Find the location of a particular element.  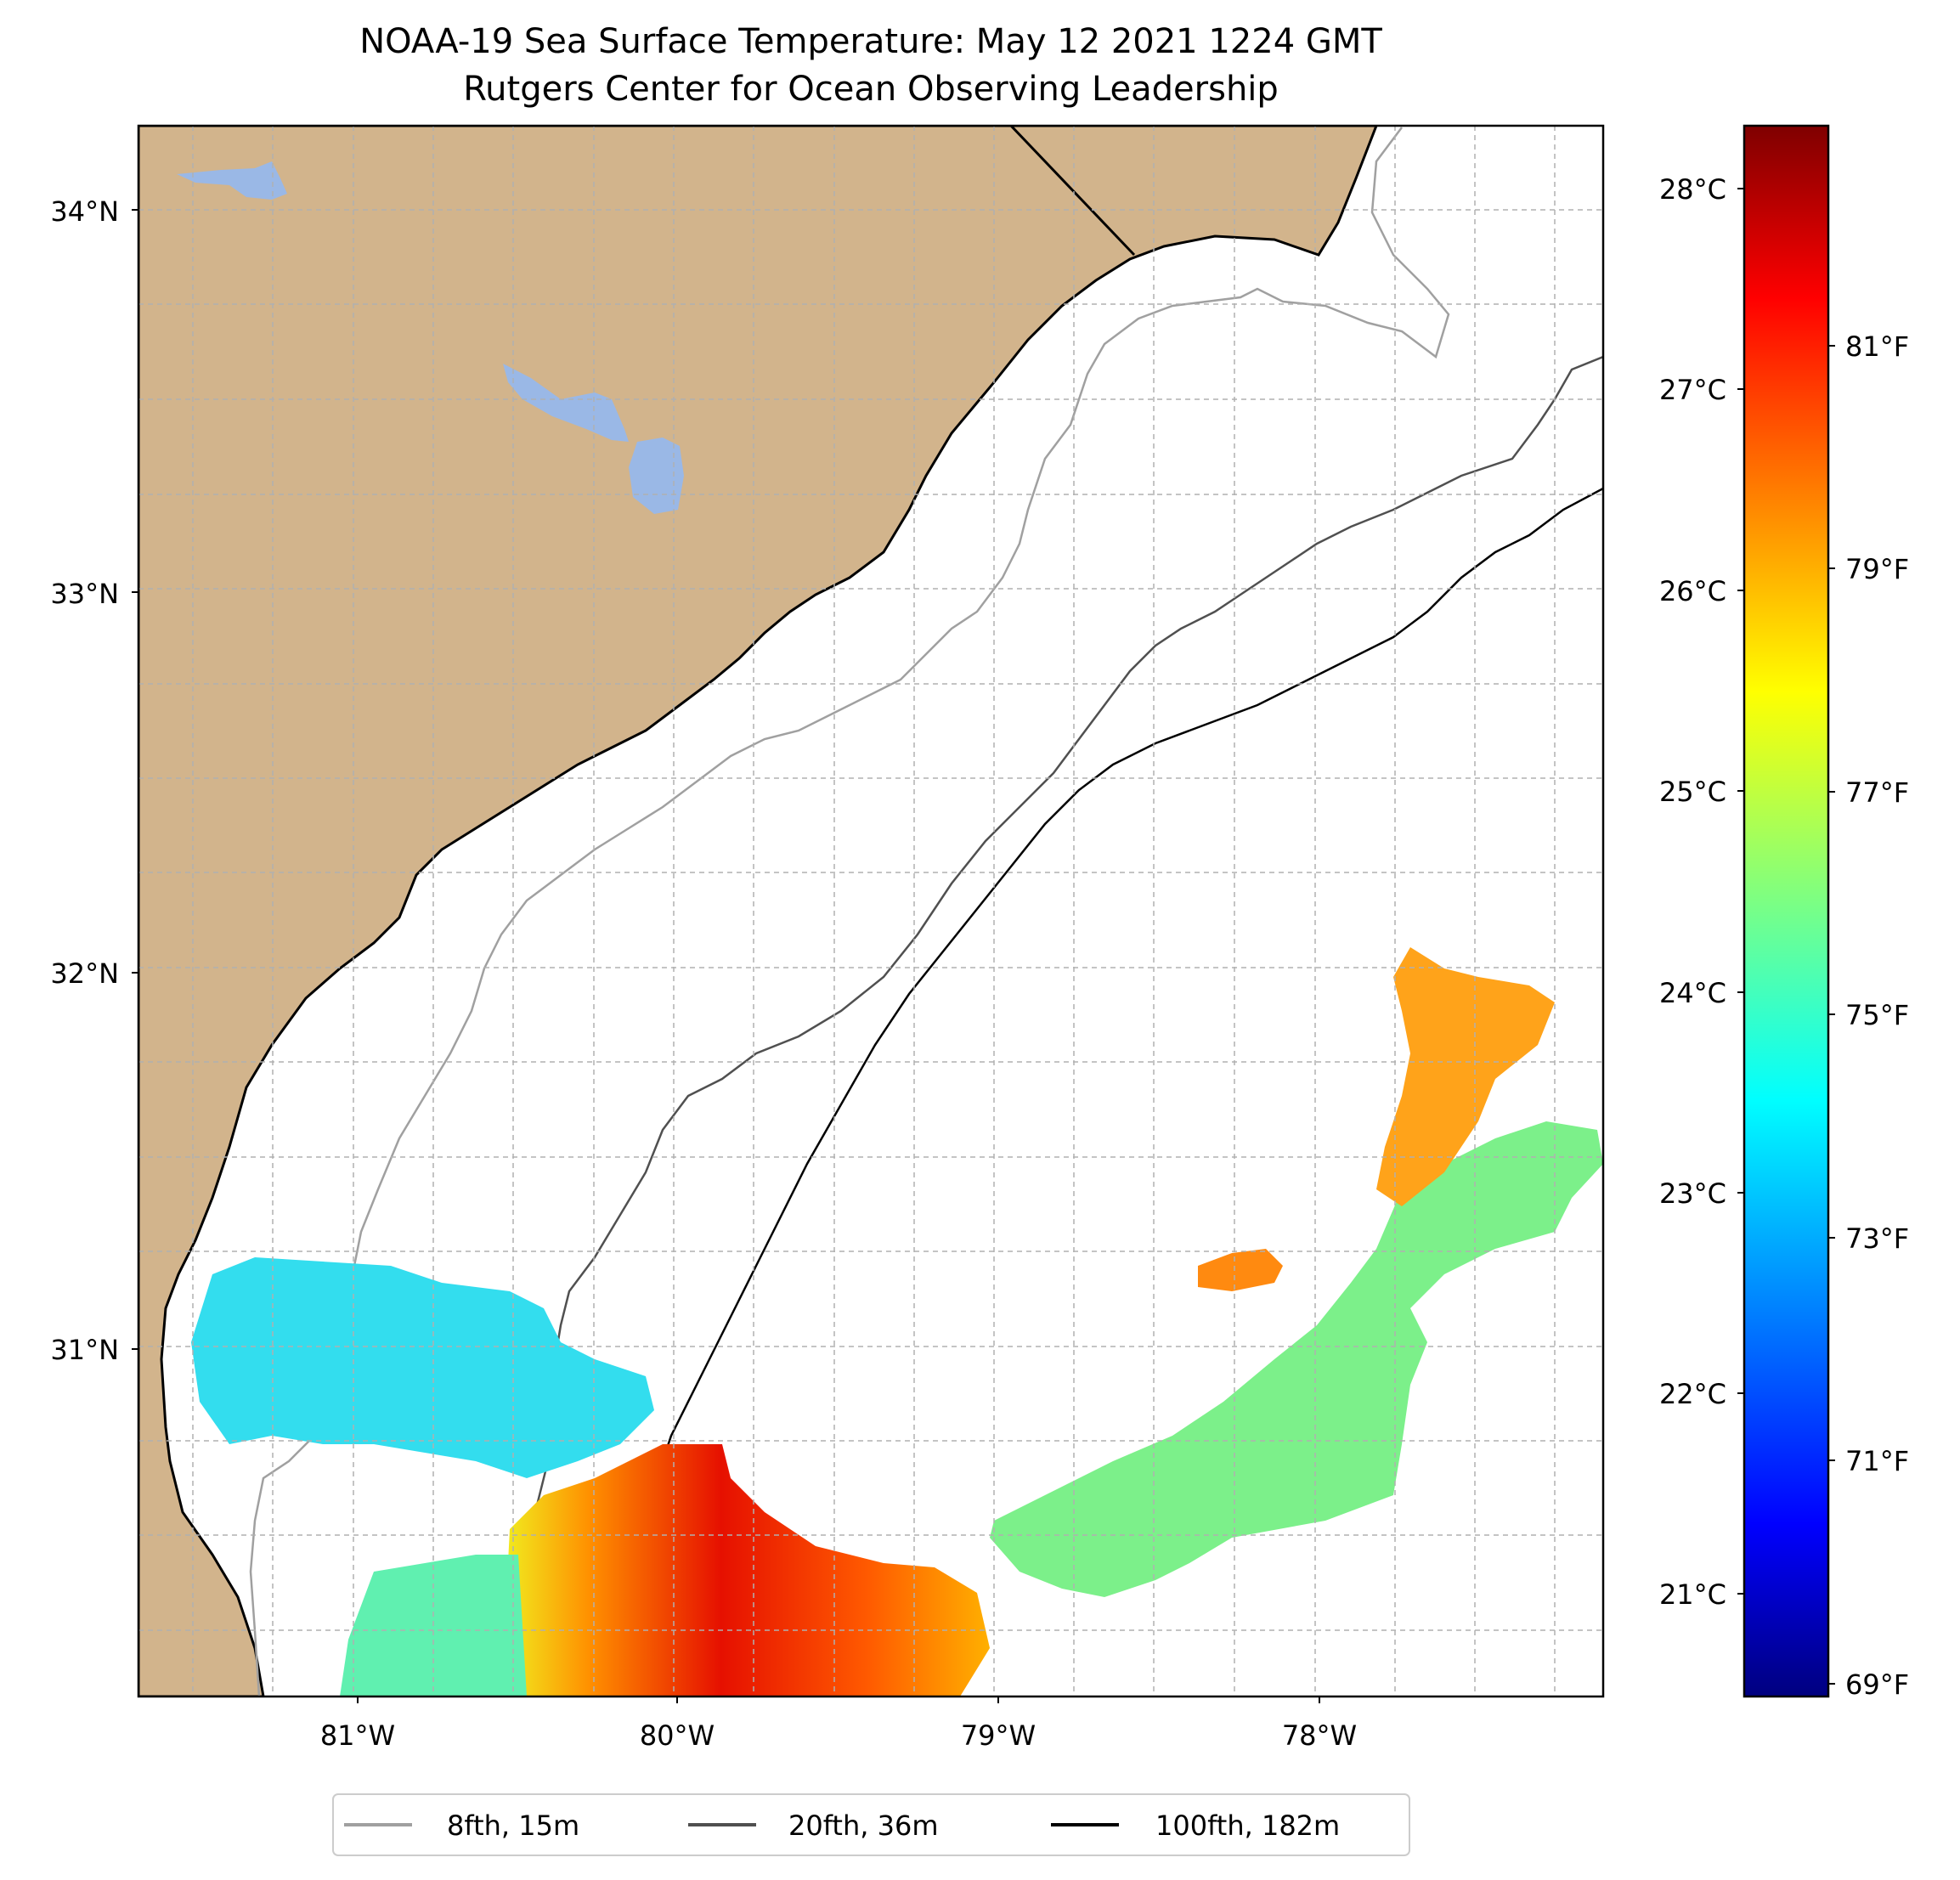

sst-patch-east is located at coordinates (1296, 1359).